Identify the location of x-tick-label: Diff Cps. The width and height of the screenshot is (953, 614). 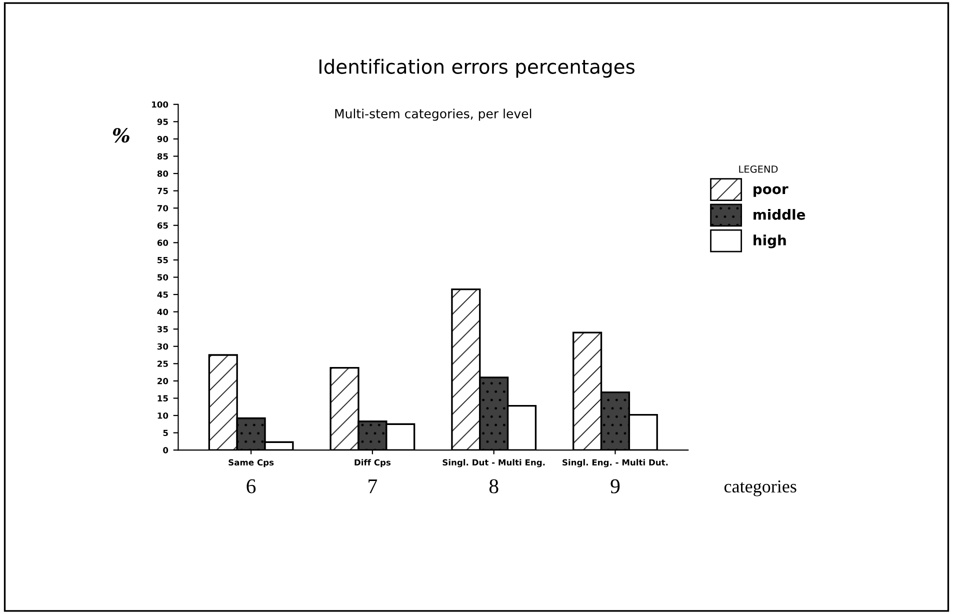
(372, 463).